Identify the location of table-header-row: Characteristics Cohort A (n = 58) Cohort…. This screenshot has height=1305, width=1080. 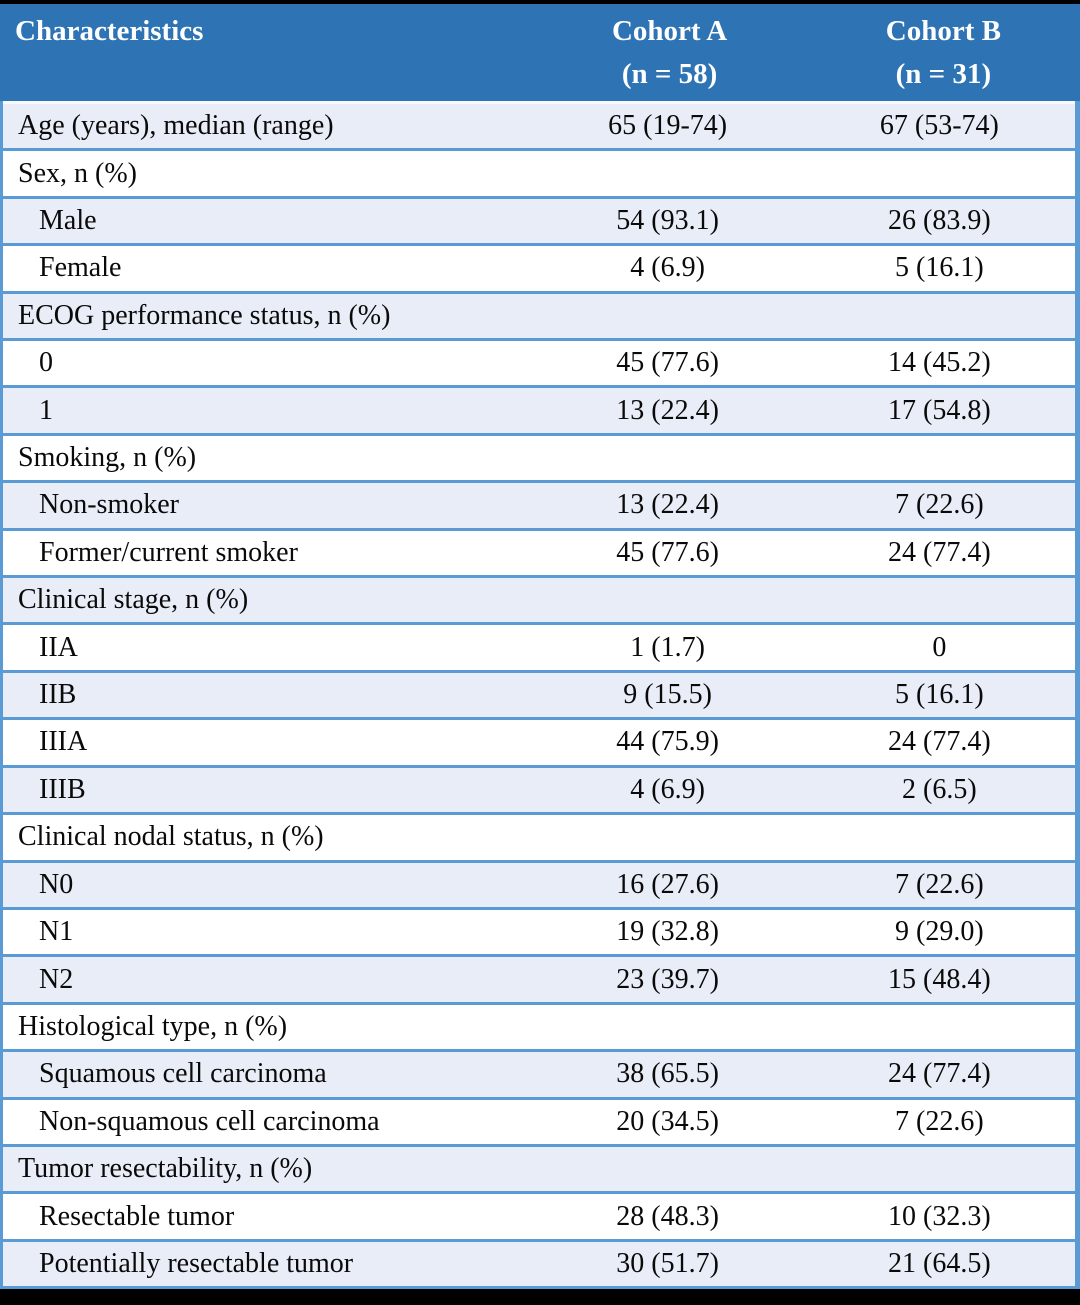
(540, 52).